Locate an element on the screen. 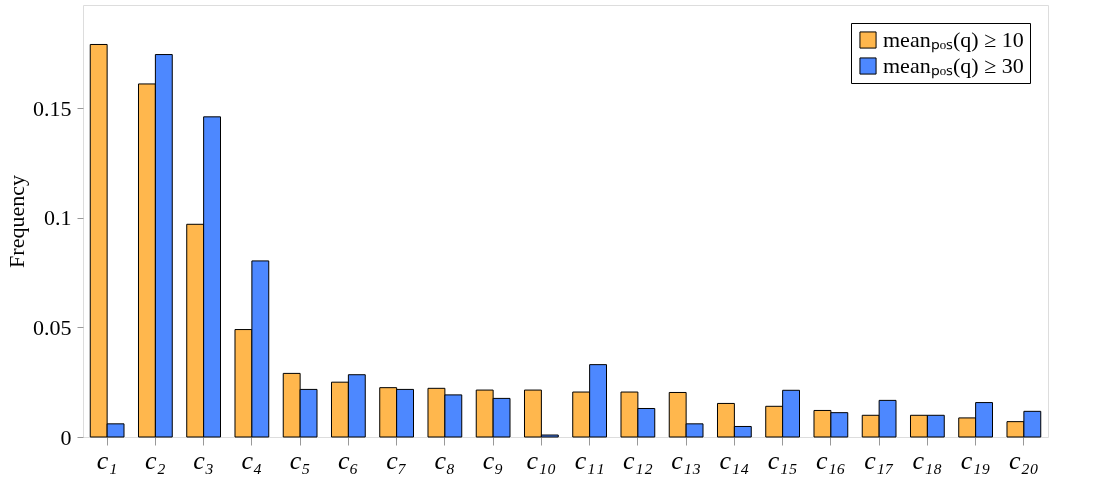 The image size is (1095, 486). x-tick-label: c₂₀ is located at coordinates (1024, 460).